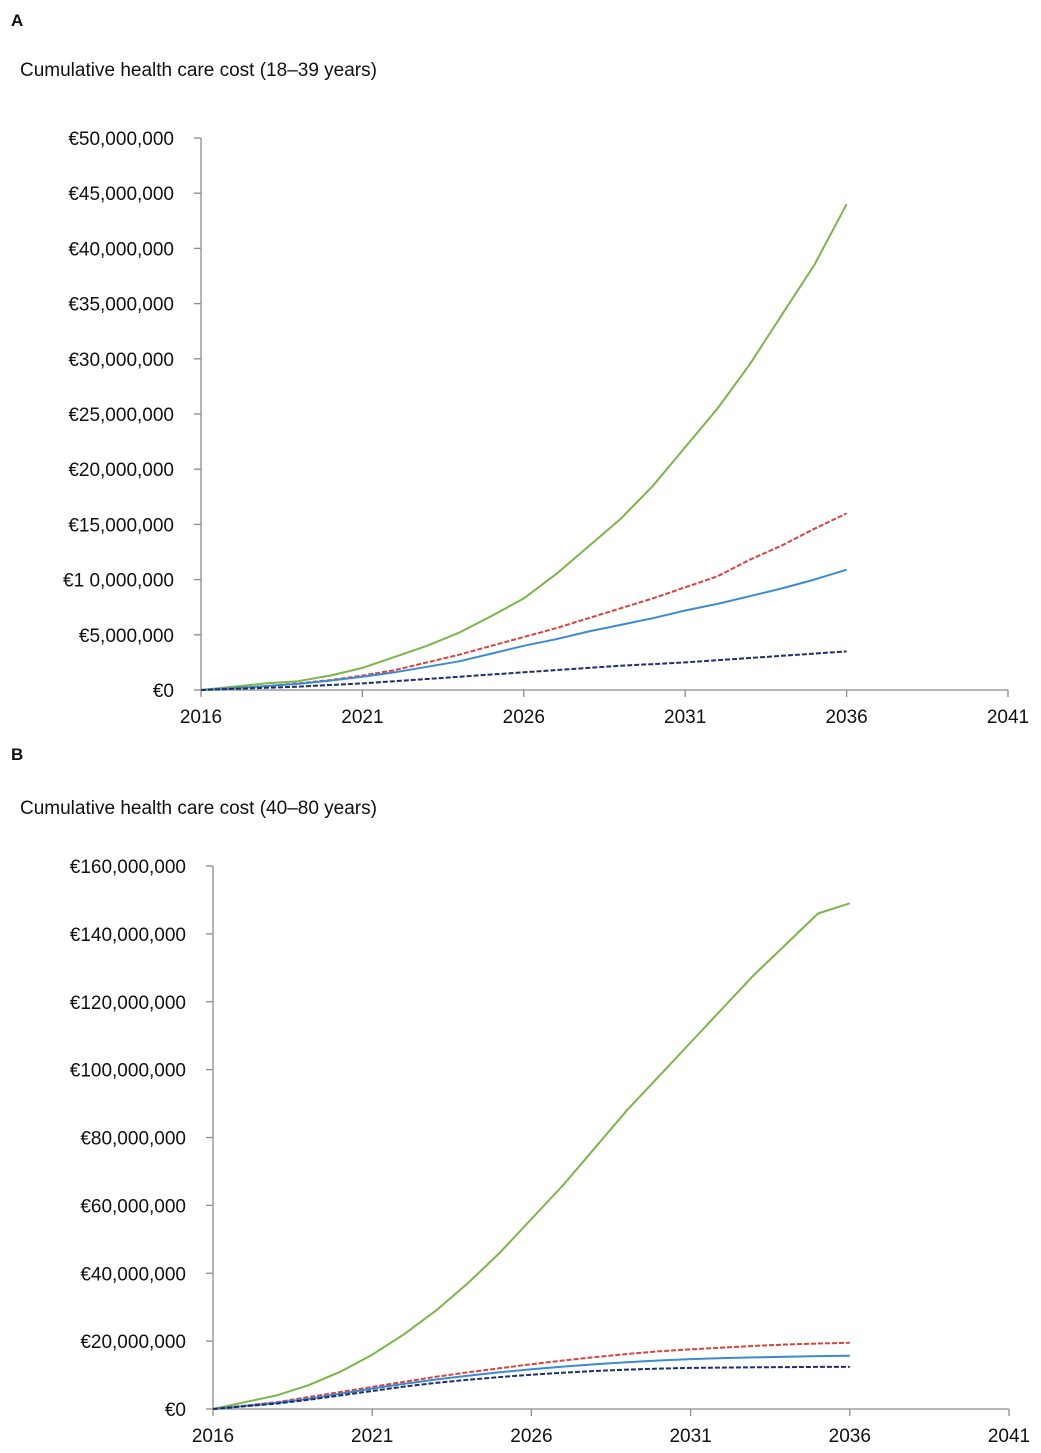 The image size is (1041, 1453). What do you see at coordinates (121, 139) in the screenshot?
I see `y-tick-label: €50,000,000` at bounding box center [121, 139].